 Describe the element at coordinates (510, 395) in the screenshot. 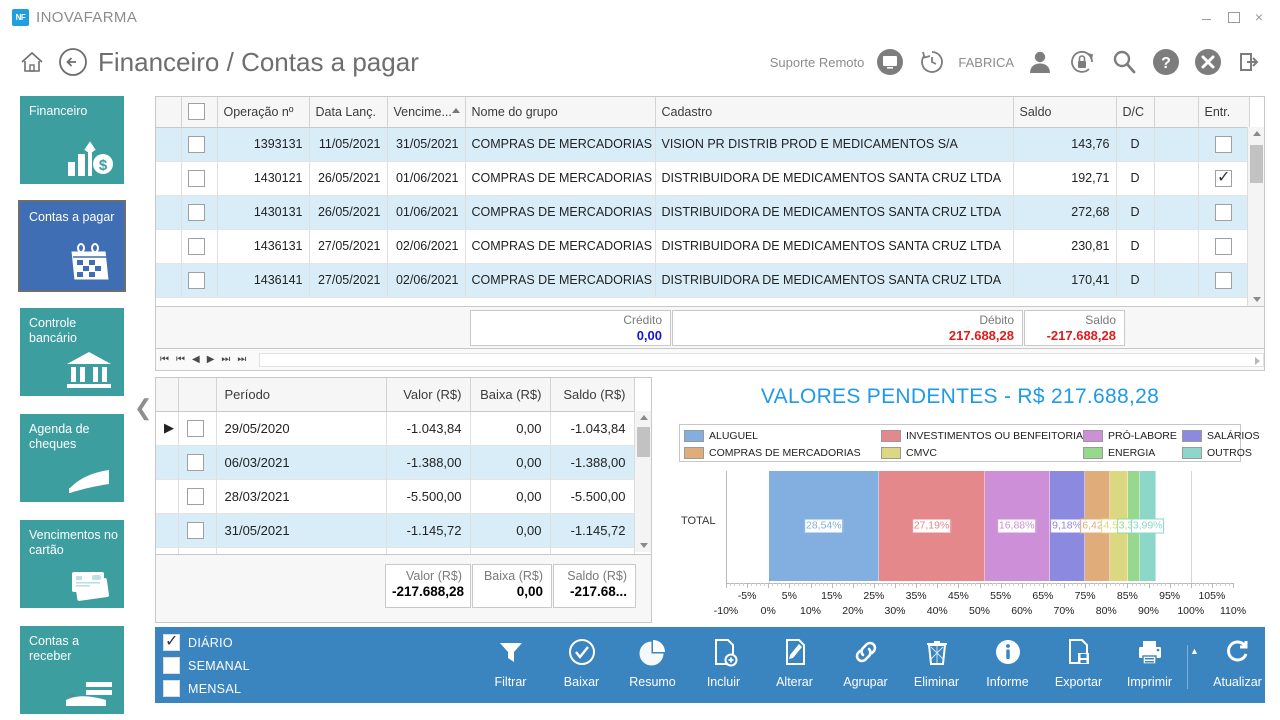

I see `col-baixa: Baixa (R$)` at that location.